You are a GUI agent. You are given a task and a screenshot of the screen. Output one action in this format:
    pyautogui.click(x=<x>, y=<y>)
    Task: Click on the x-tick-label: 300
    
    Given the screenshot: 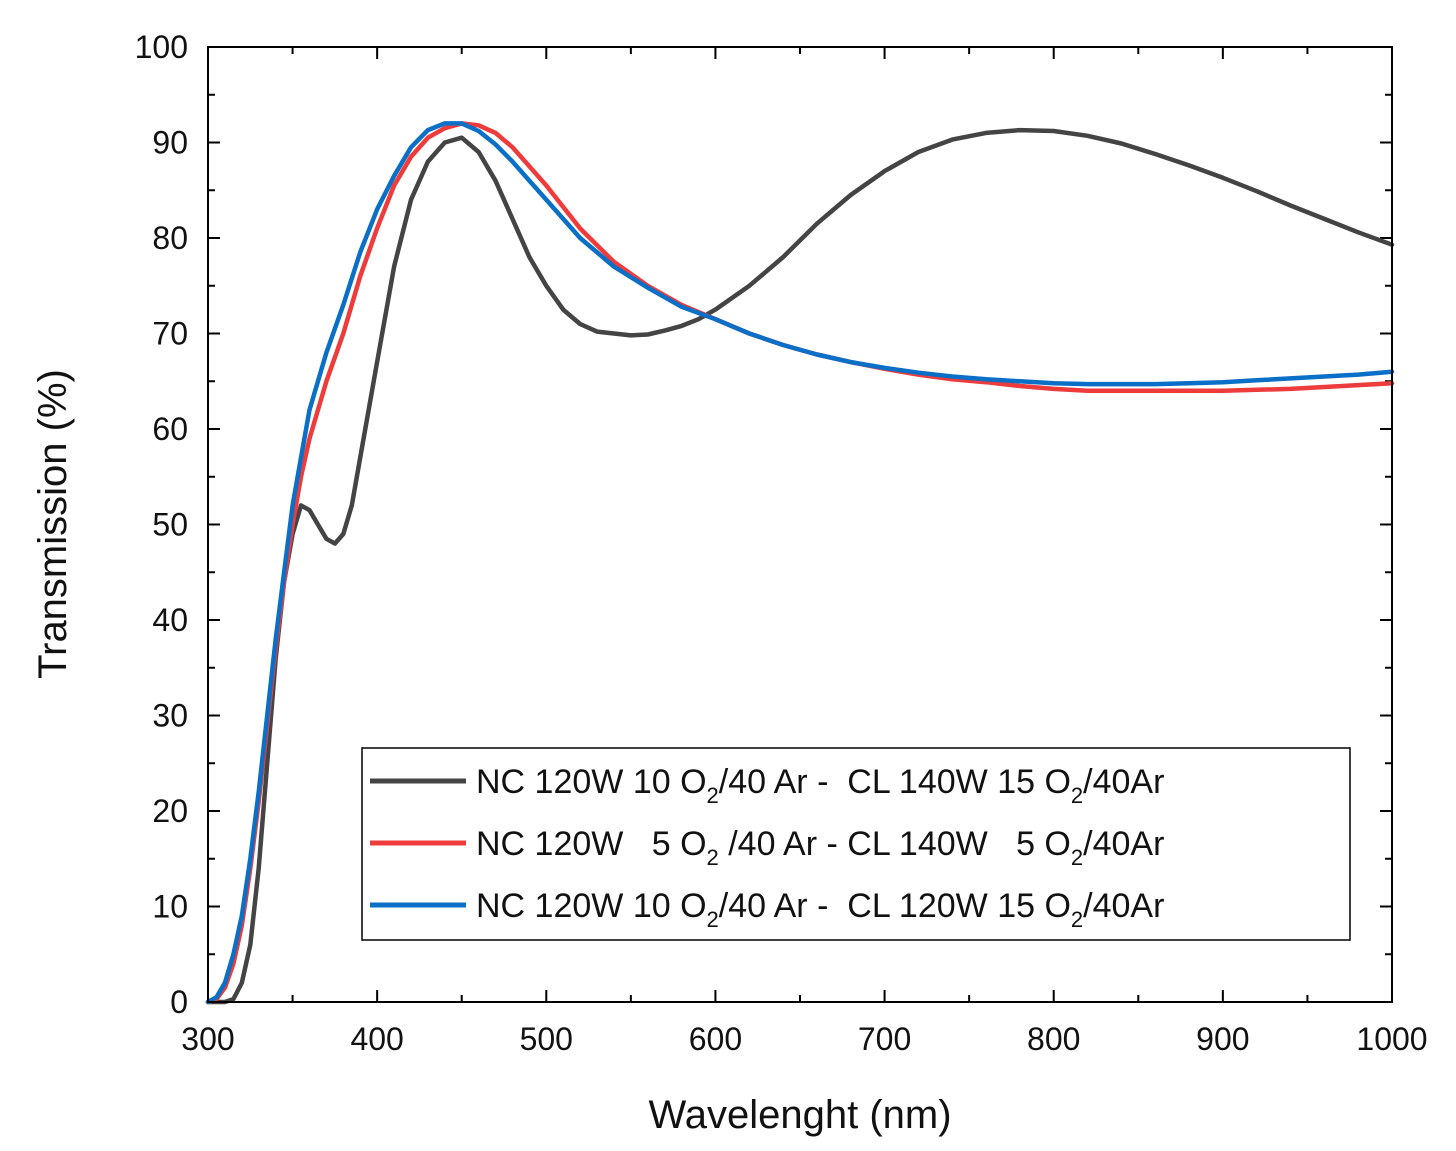 What is the action you would take?
    pyautogui.click(x=207, y=1039)
    